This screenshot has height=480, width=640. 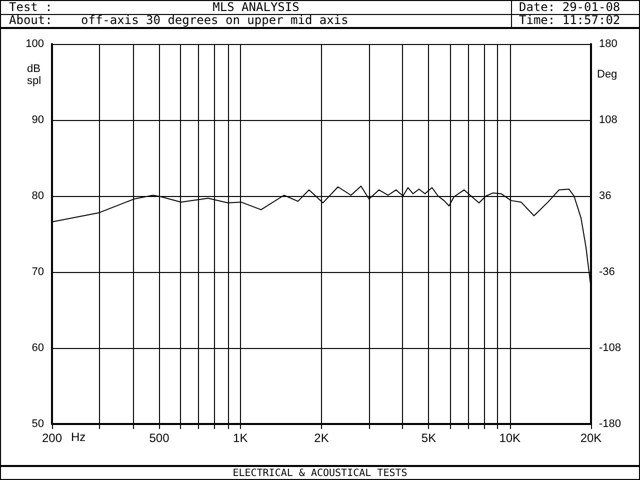 What do you see at coordinates (510, 438) in the screenshot?
I see `x-tick-label: 10K` at bounding box center [510, 438].